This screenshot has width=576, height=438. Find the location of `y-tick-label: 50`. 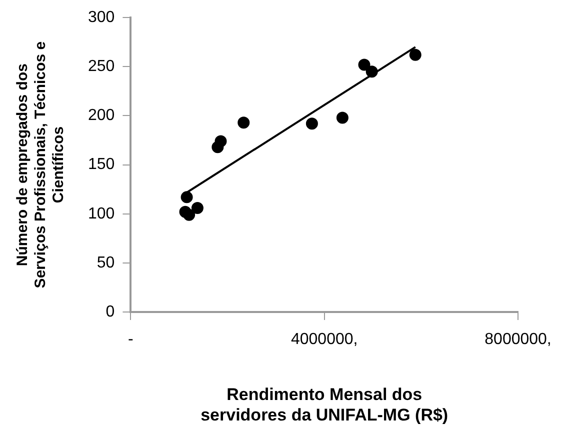

y-tick-label: 50 is located at coordinates (105, 263).